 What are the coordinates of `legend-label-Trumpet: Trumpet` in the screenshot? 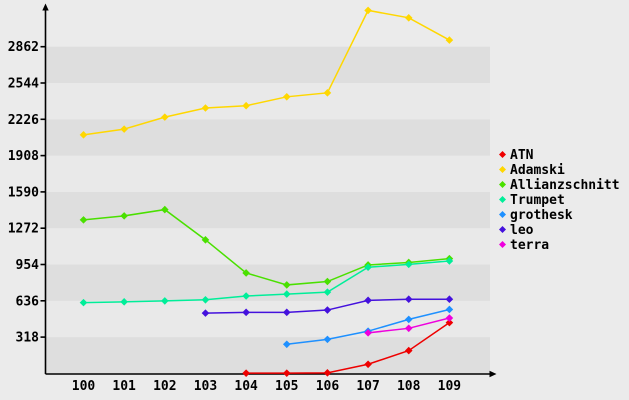 It's located at (537, 200).